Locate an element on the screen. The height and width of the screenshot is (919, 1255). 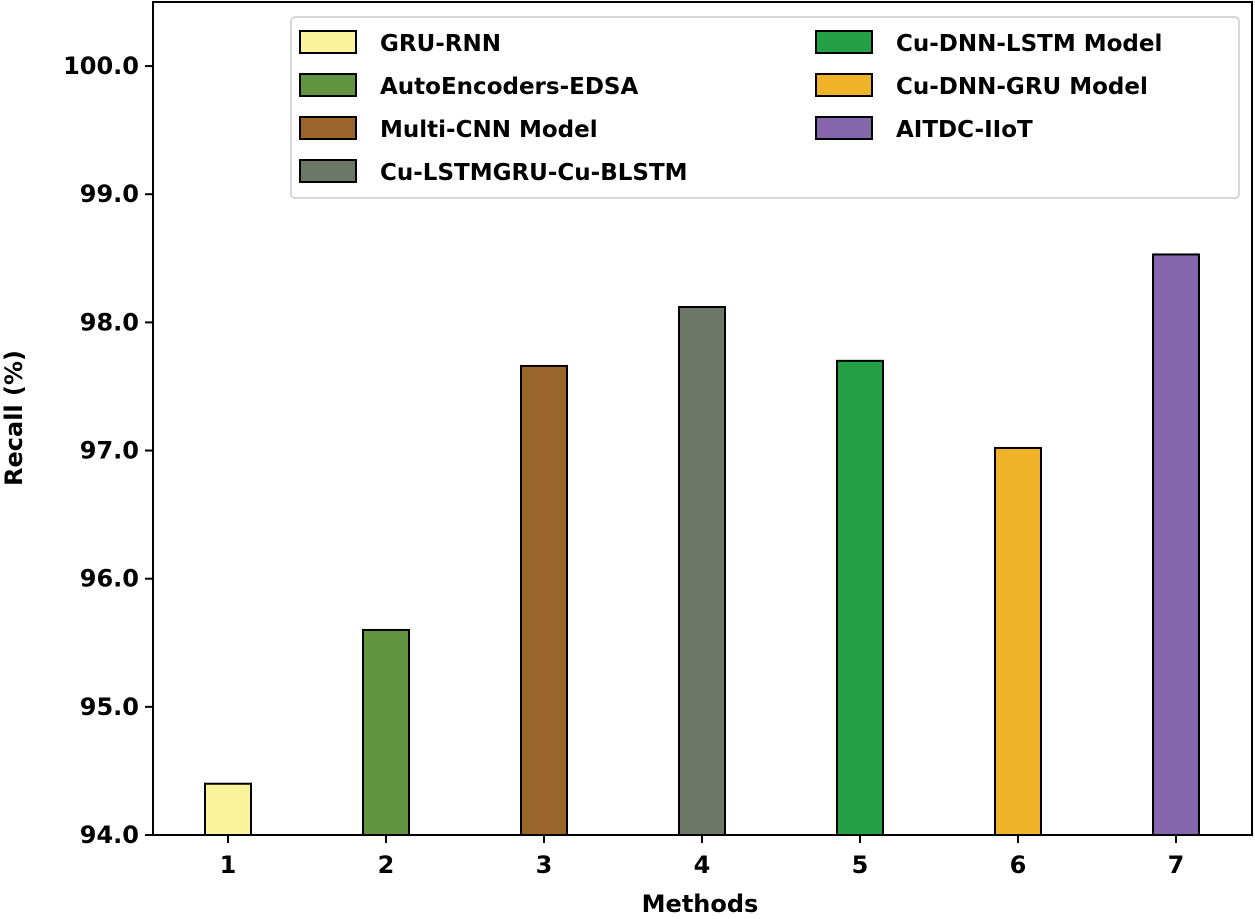
y-tick-label: 100.0 is located at coordinates (101, 66).